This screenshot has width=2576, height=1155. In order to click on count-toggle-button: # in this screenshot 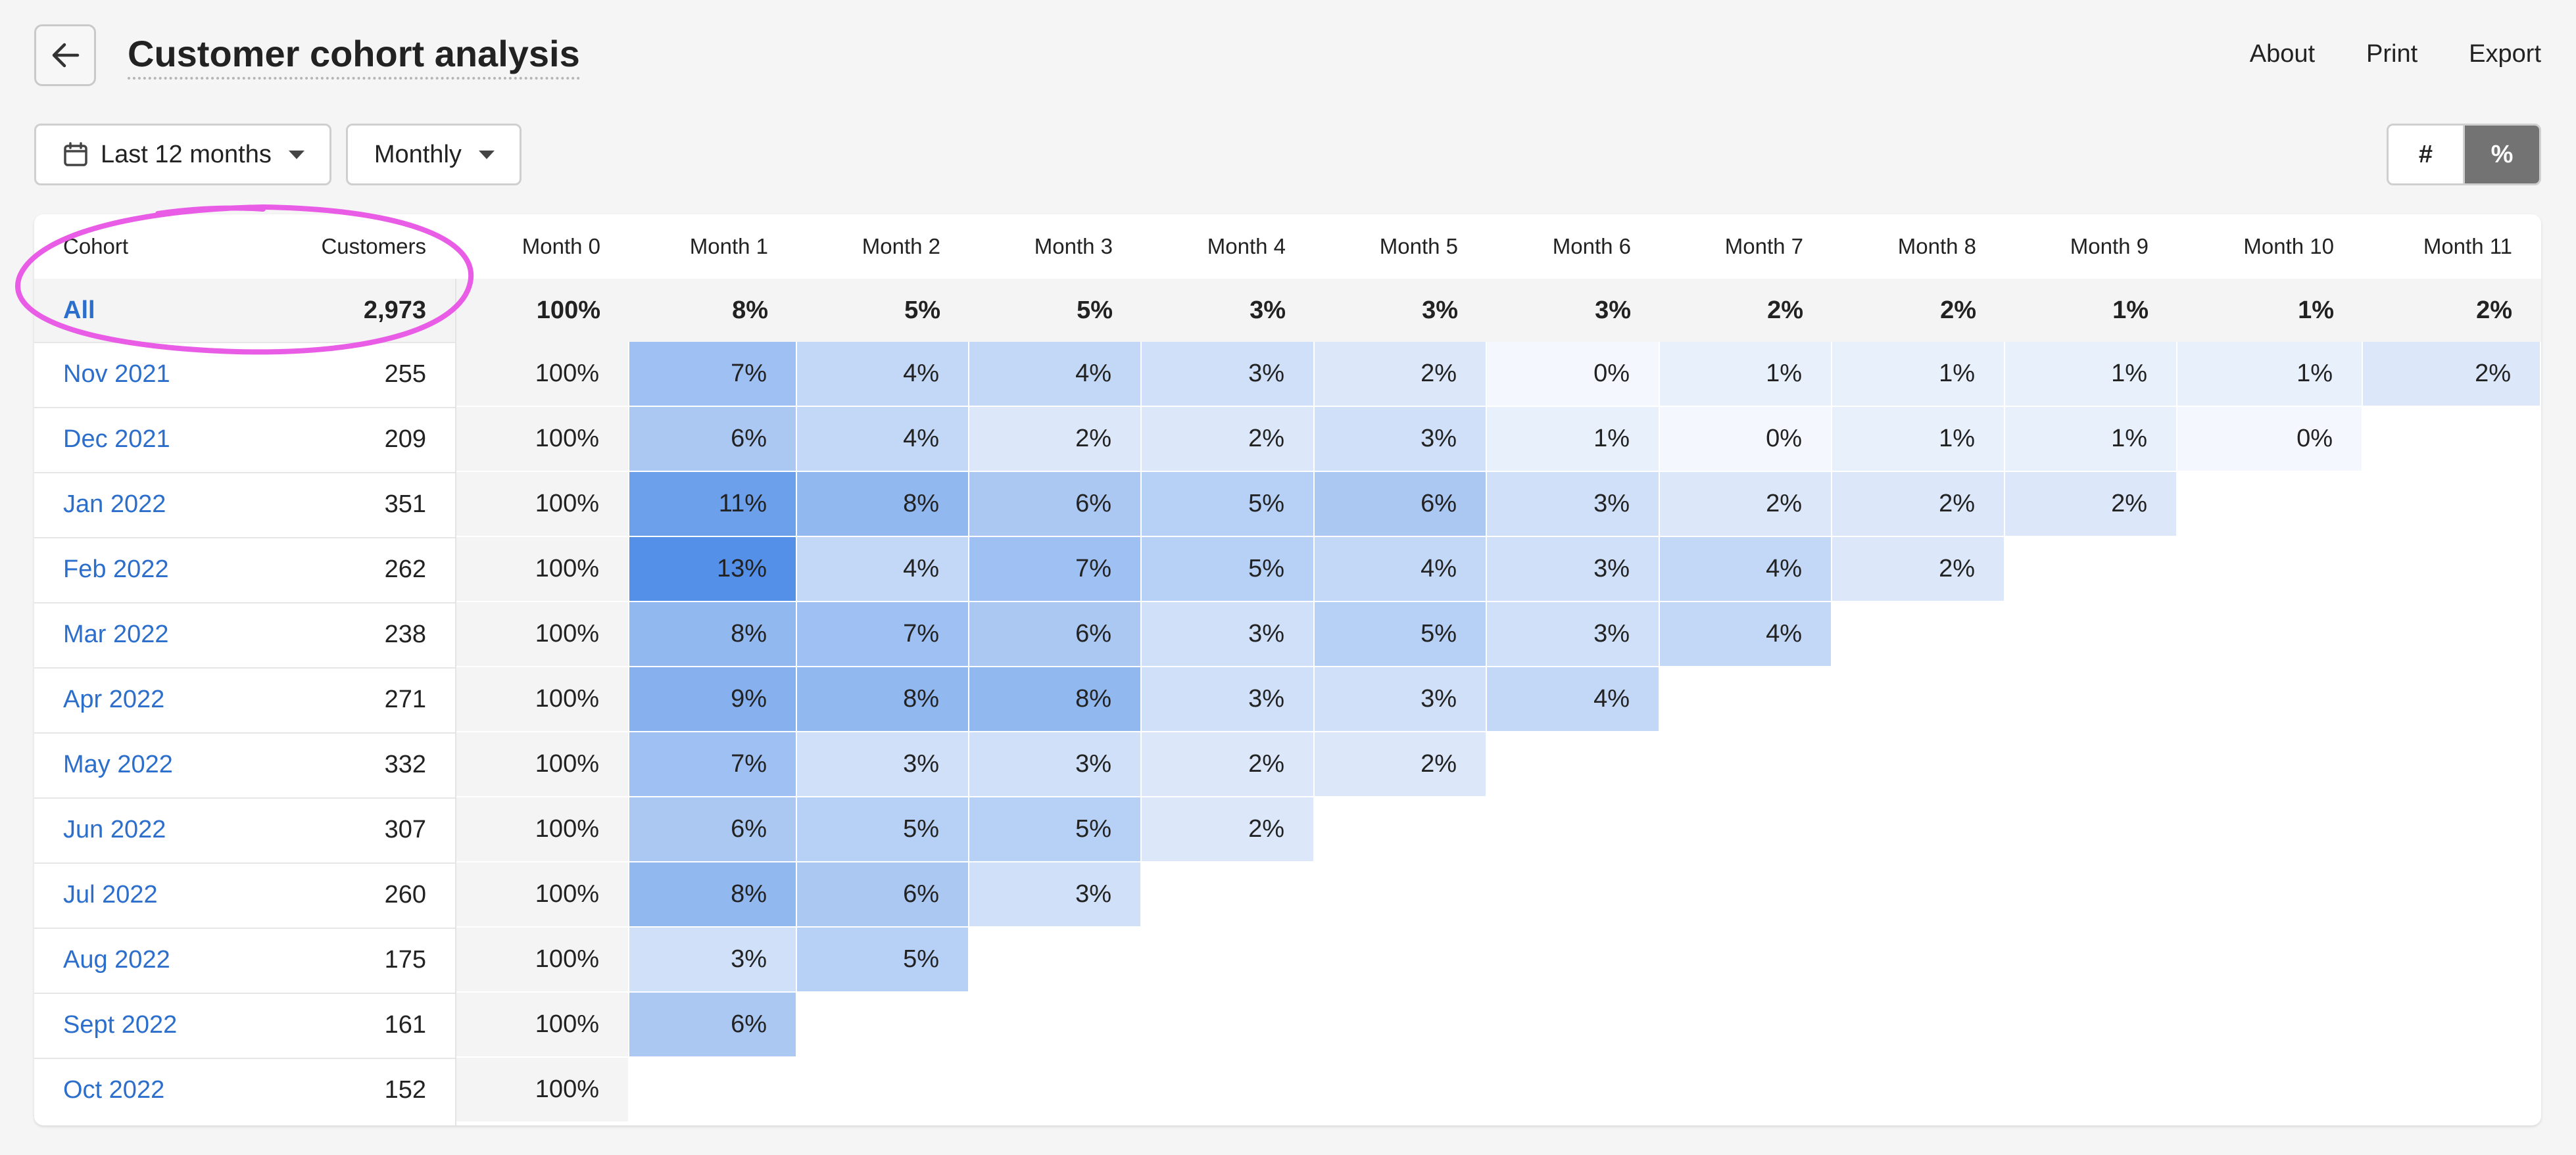, I will do `click(2427, 154)`.